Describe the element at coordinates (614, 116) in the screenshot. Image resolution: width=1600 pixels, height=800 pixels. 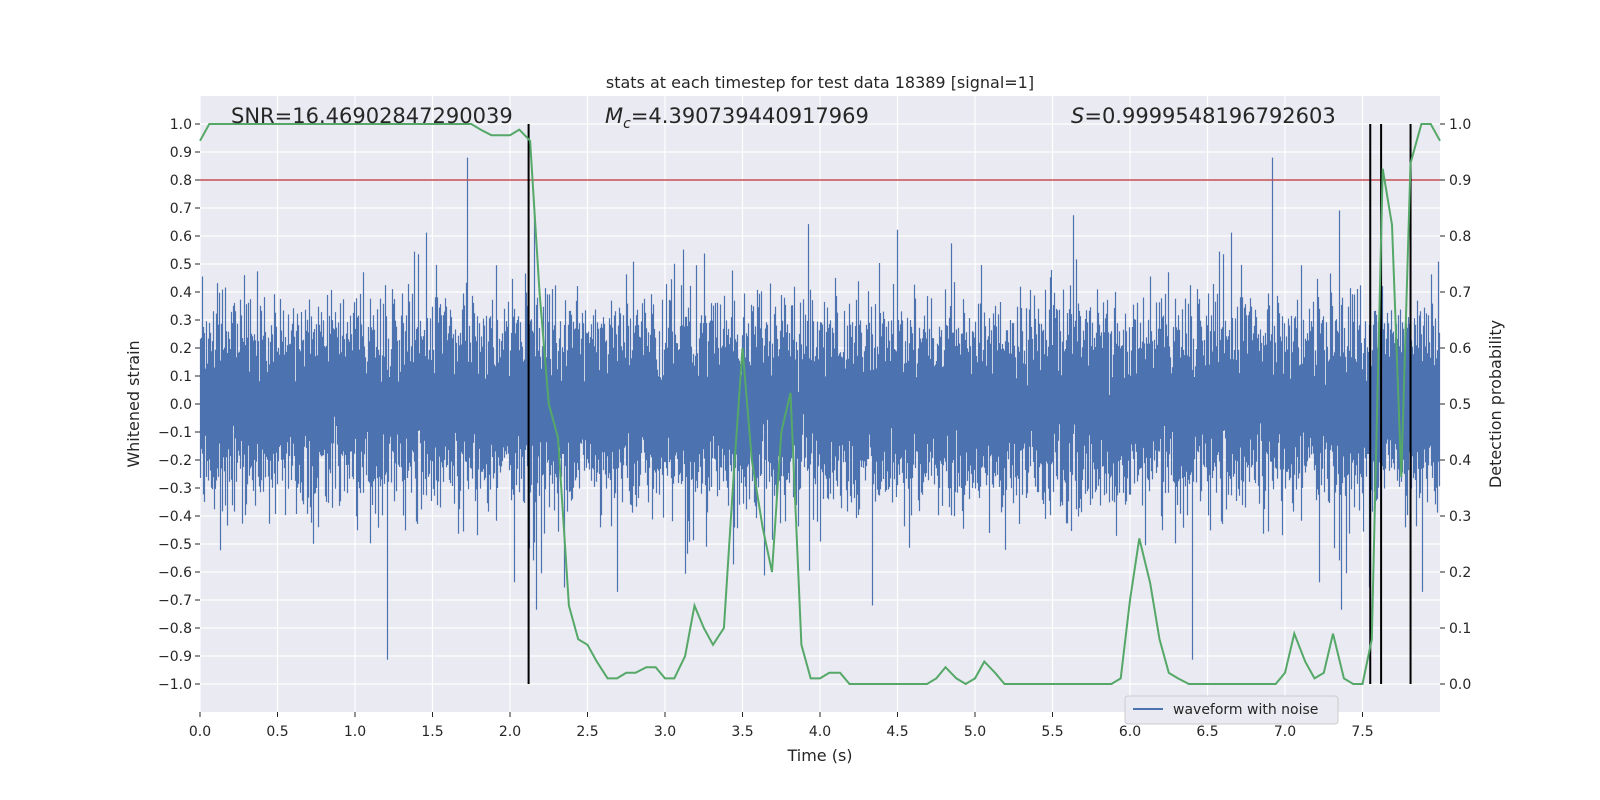
I see `mc-symbol: M` at that location.